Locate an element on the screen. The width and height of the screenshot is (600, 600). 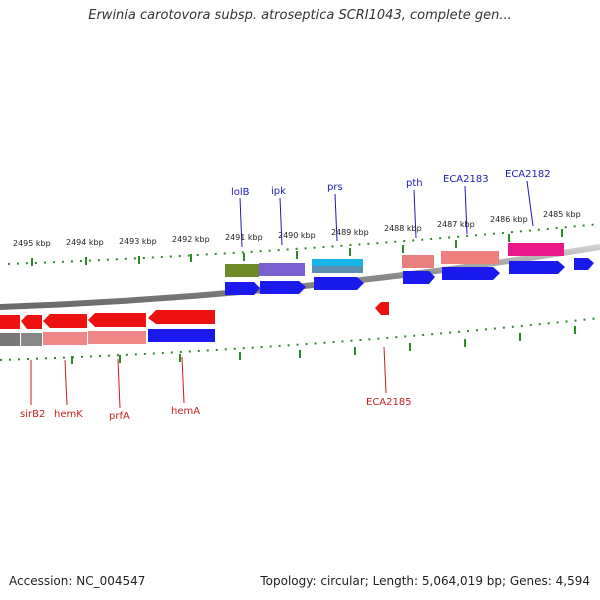
gene-box-ipk is located at coordinates (282, 269).